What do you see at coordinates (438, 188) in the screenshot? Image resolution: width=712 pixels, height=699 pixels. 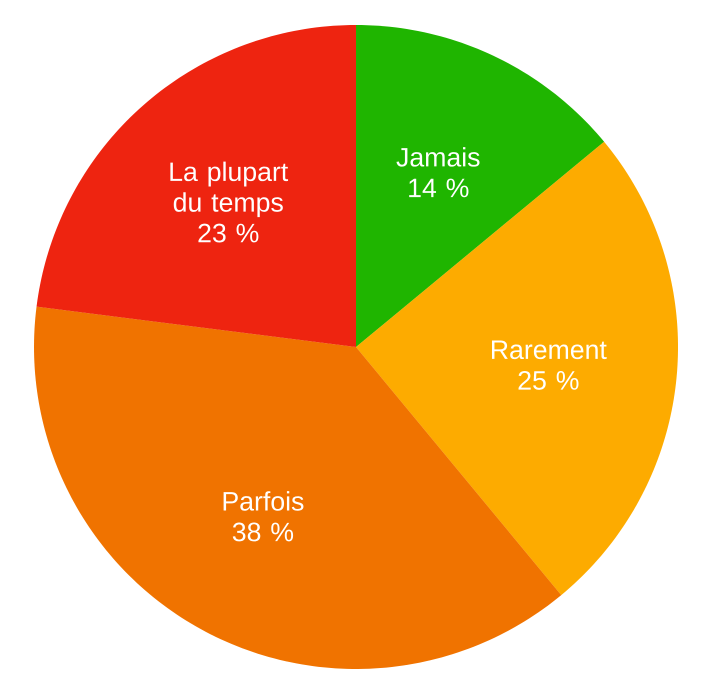 I see `data-label: 14 %` at bounding box center [438, 188].